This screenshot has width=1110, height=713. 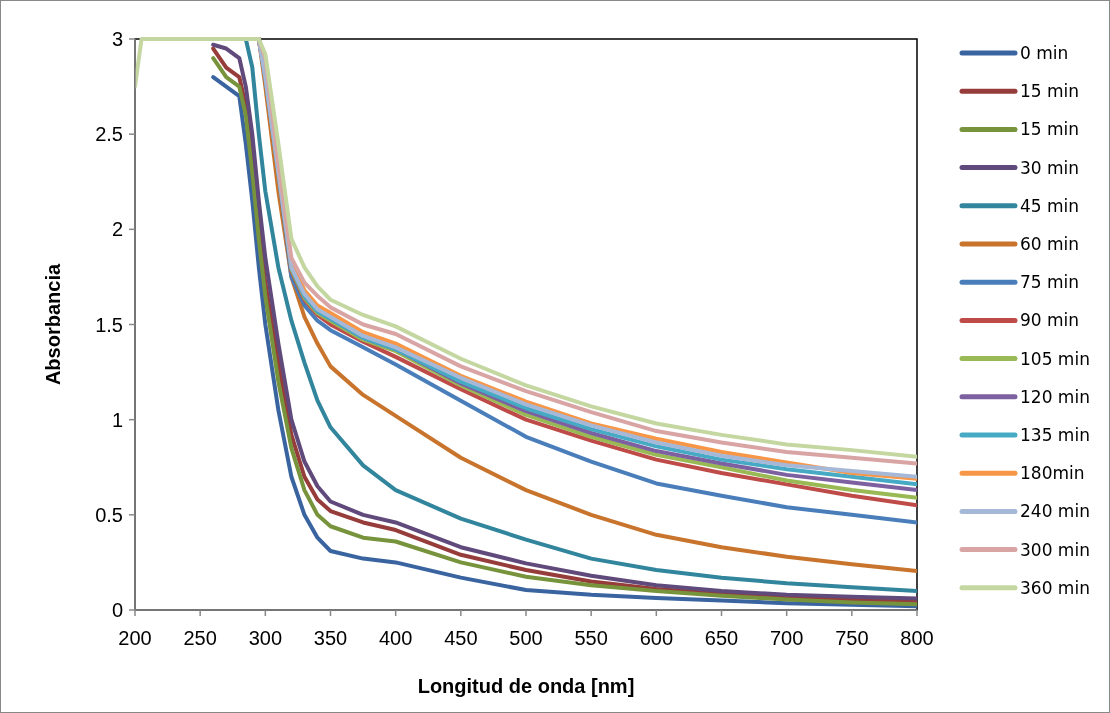 I want to click on x-tick-label: 250, so click(x=200, y=638).